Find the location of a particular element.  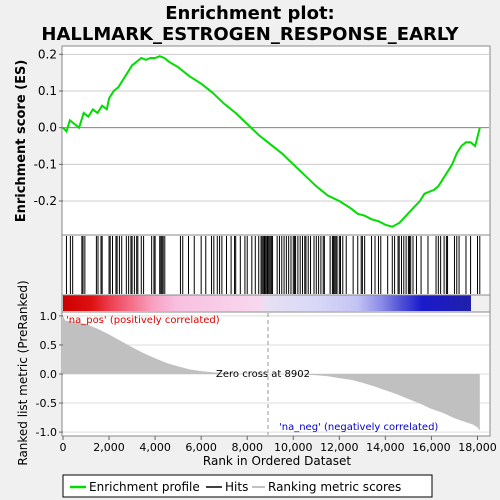

x-tick-label: 16,000 is located at coordinates (431, 447).